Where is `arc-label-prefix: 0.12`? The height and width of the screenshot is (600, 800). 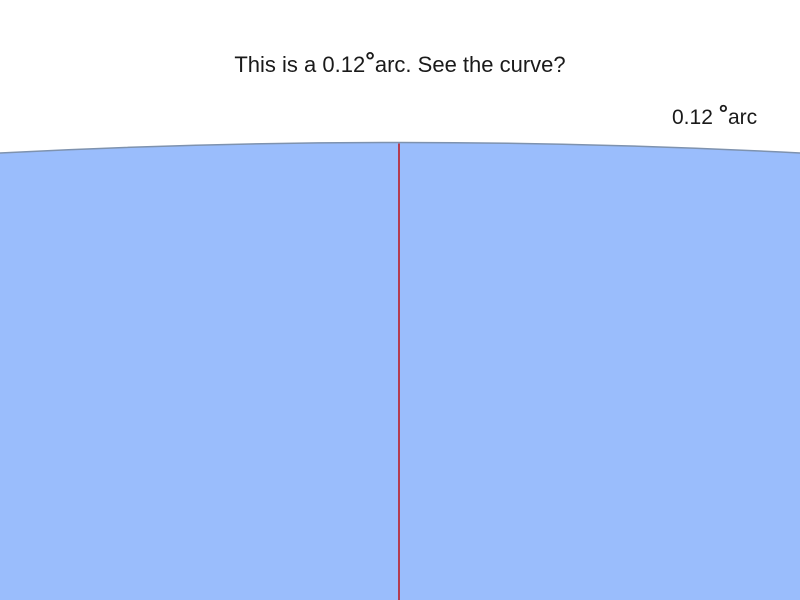
arc-label-prefix: 0.12 is located at coordinates (695, 117).